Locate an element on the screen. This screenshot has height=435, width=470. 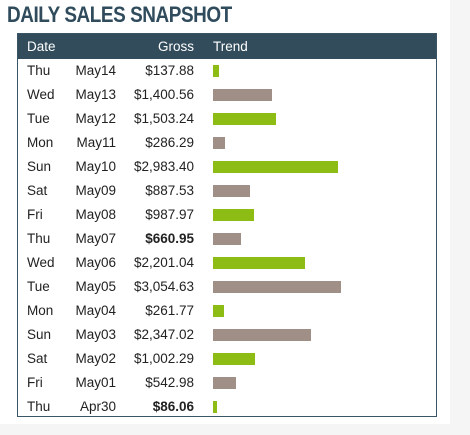
table-row: Fri May01 $542.98 is located at coordinates (227, 383).